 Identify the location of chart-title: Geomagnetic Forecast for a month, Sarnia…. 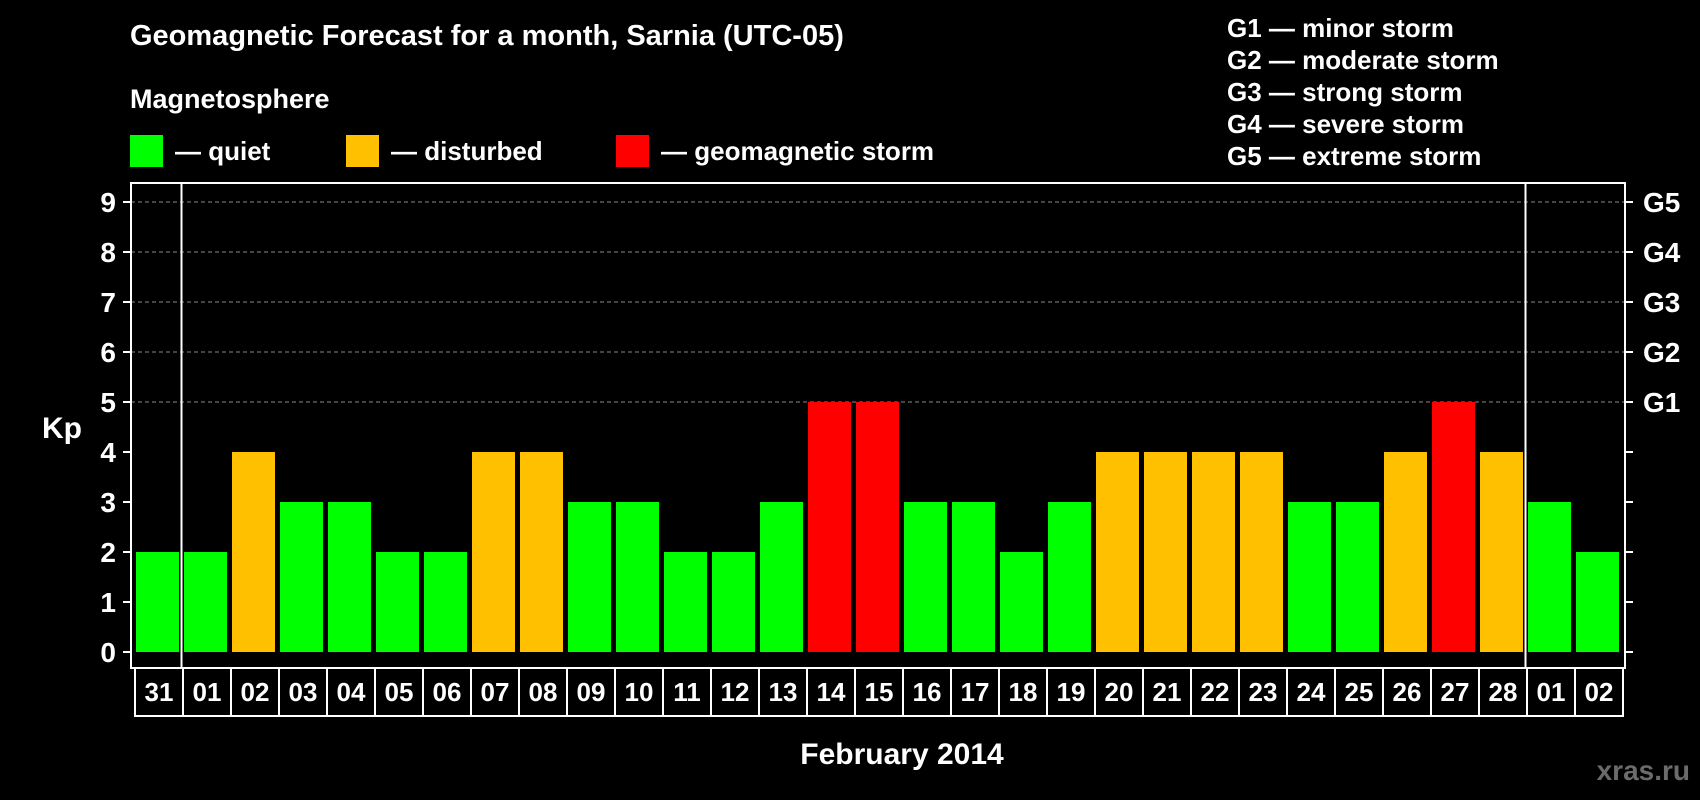
(487, 36).